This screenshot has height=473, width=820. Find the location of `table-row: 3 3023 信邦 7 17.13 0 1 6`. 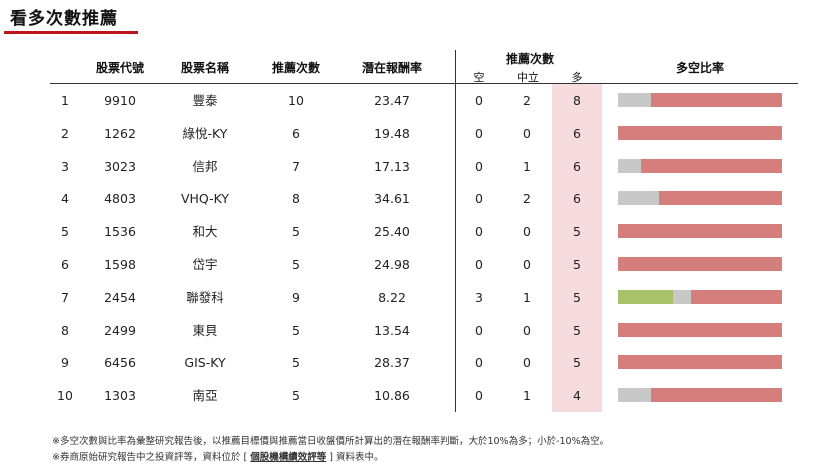

table-row: 3 3023 信邦 7 17.13 0 1 6 is located at coordinates (424, 166).